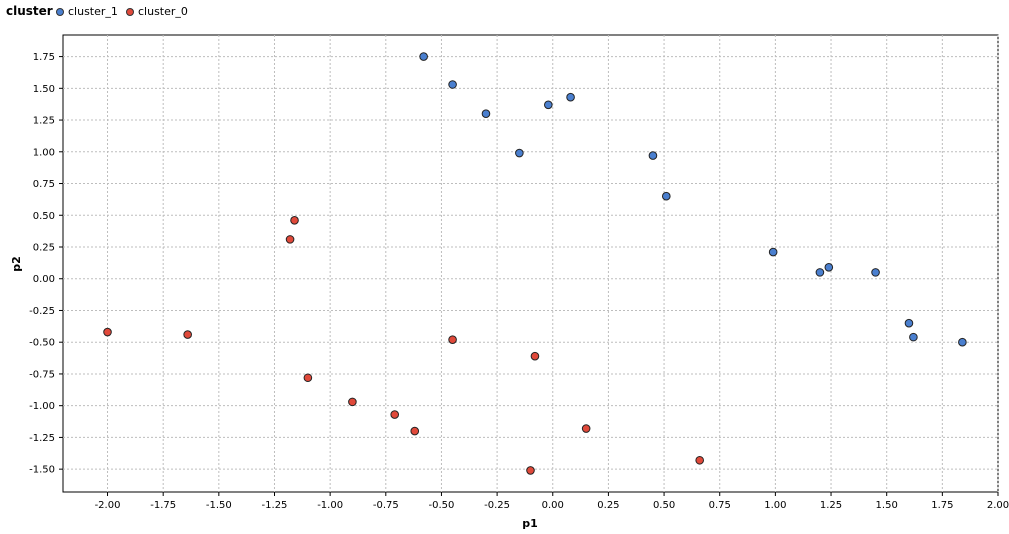 Image resolution: width=1009 pixels, height=534 pixels. What do you see at coordinates (29, 11) in the screenshot?
I see `legend-title: cluster` at bounding box center [29, 11].